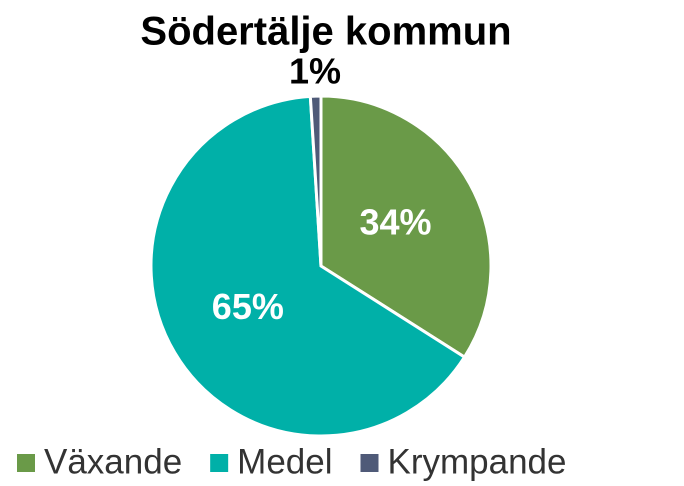 The height and width of the screenshot is (486, 684). I want to click on chart-title: Södertälje kommun, so click(325, 32).